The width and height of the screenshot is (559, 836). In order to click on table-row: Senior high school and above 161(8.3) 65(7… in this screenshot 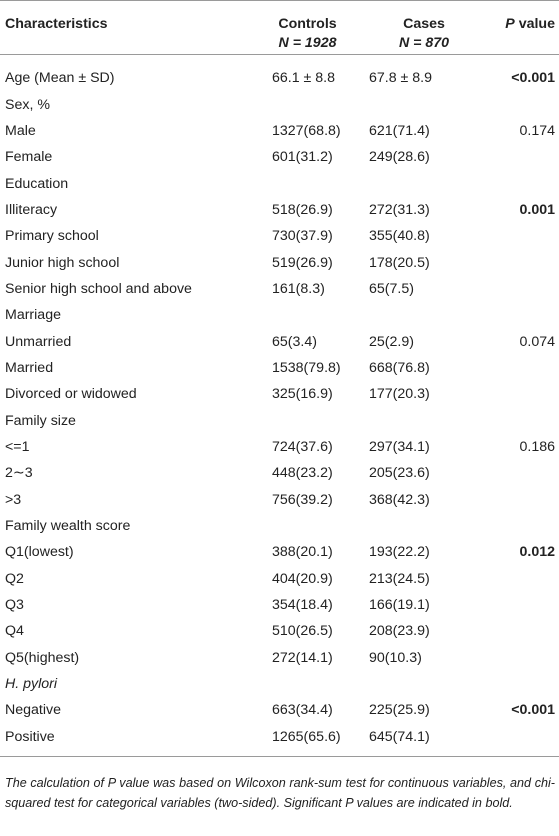, I will do `click(279, 289)`.